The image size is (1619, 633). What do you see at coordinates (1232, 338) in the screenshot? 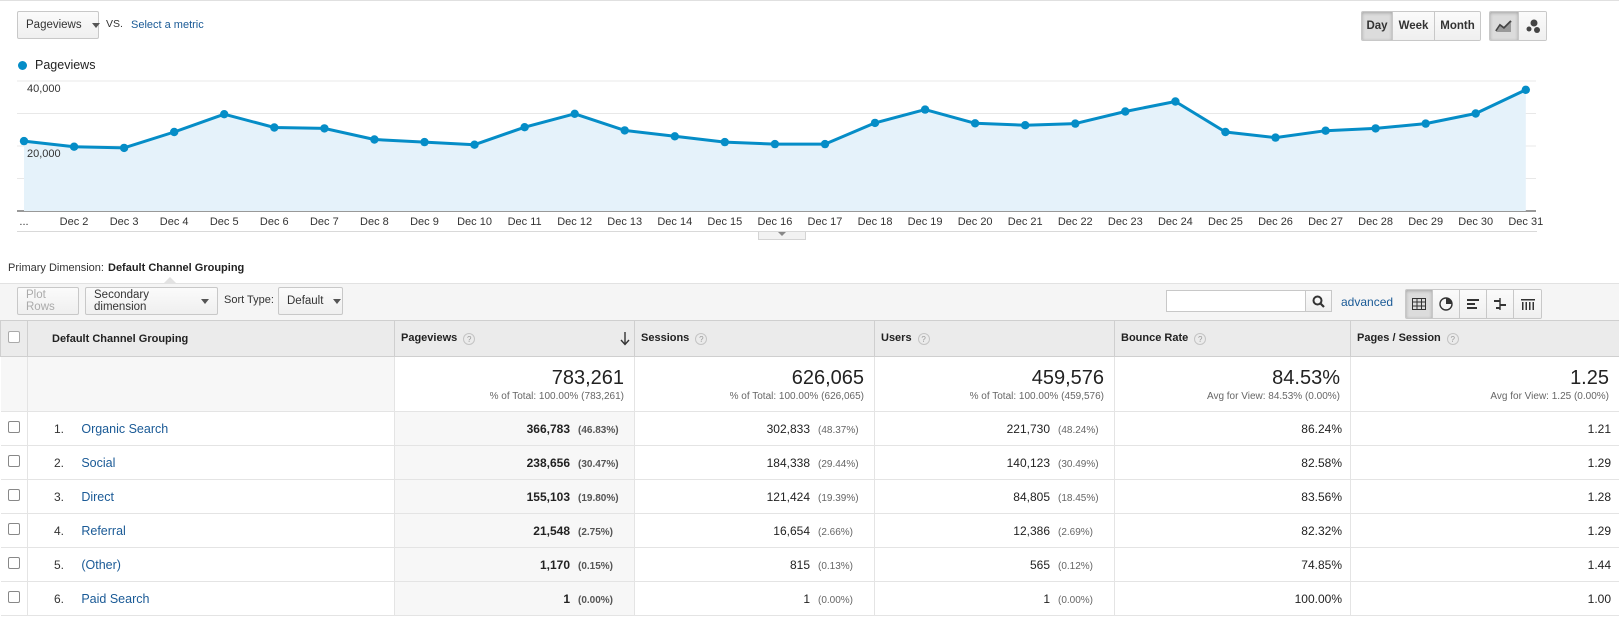
I see `header-bounce-rate: Bounce Rate?` at bounding box center [1232, 338].